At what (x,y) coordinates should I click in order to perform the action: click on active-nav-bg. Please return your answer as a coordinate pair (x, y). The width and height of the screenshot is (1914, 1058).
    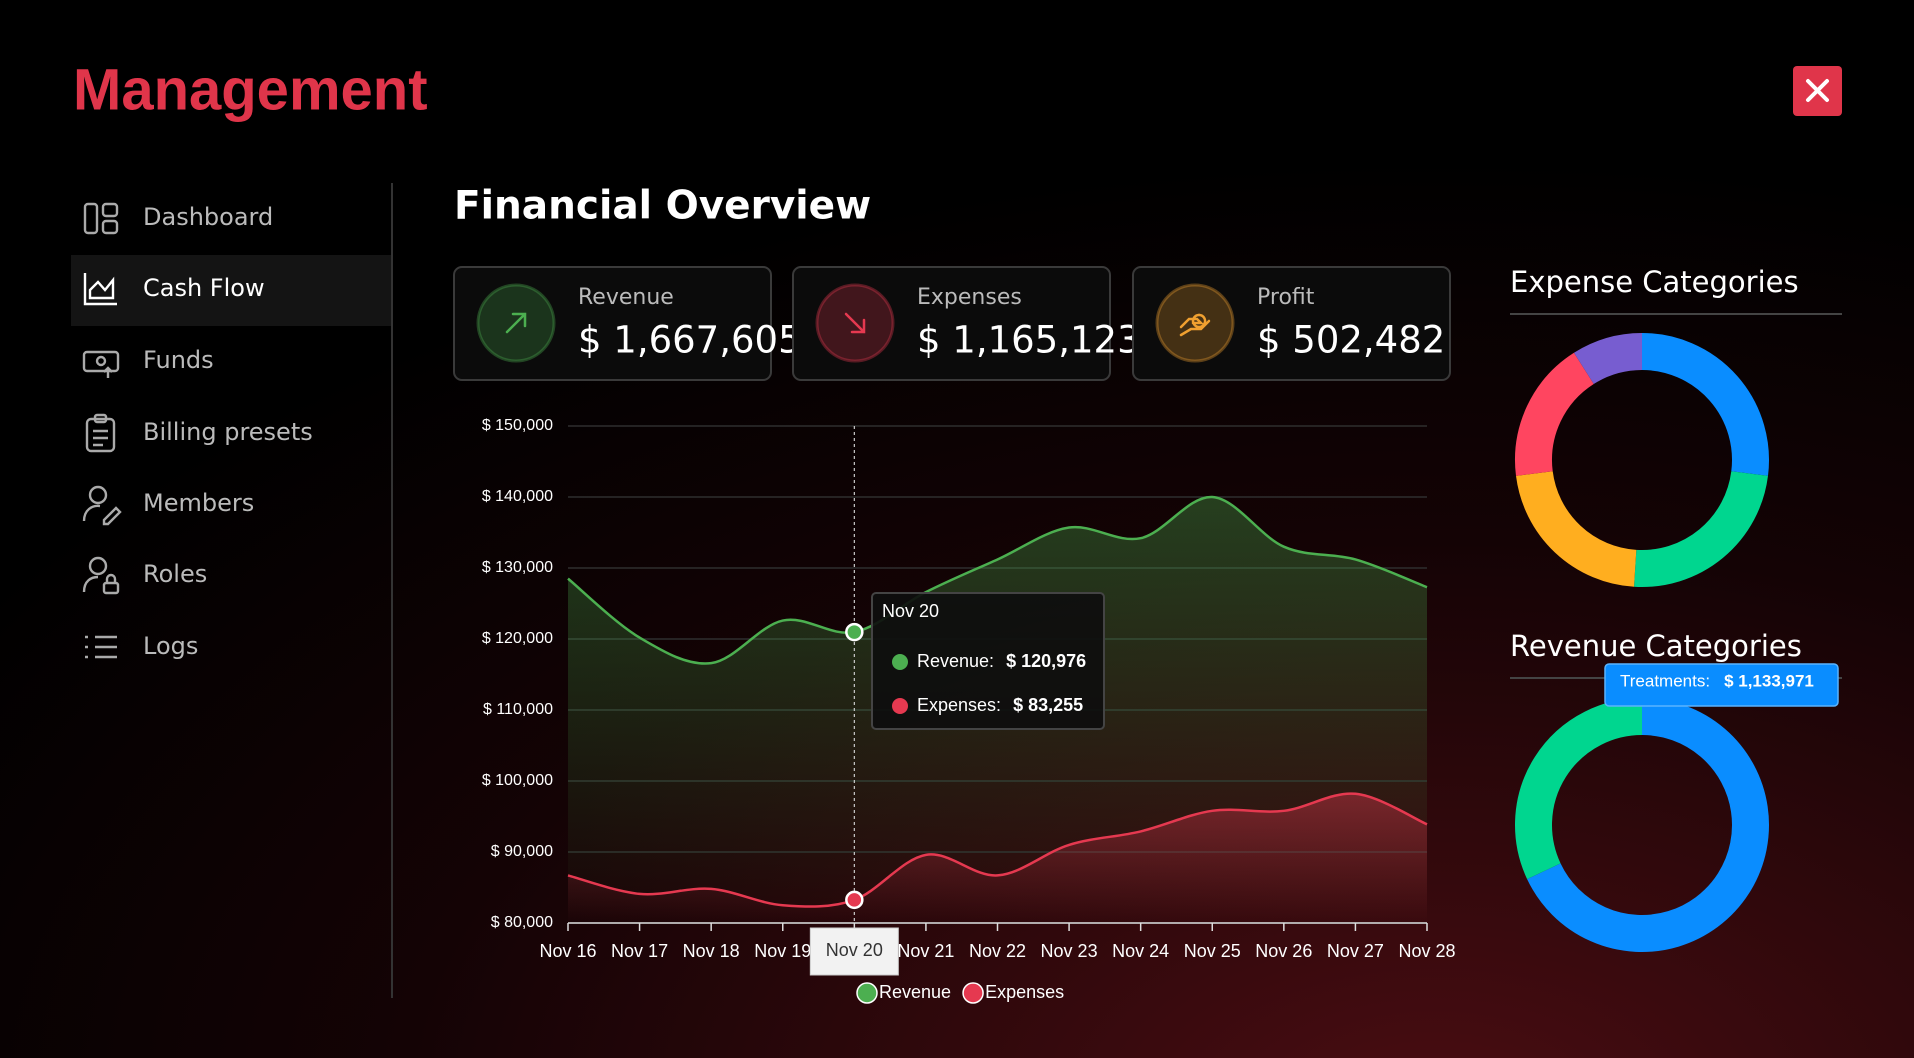
    Looking at the image, I should click on (231, 290).